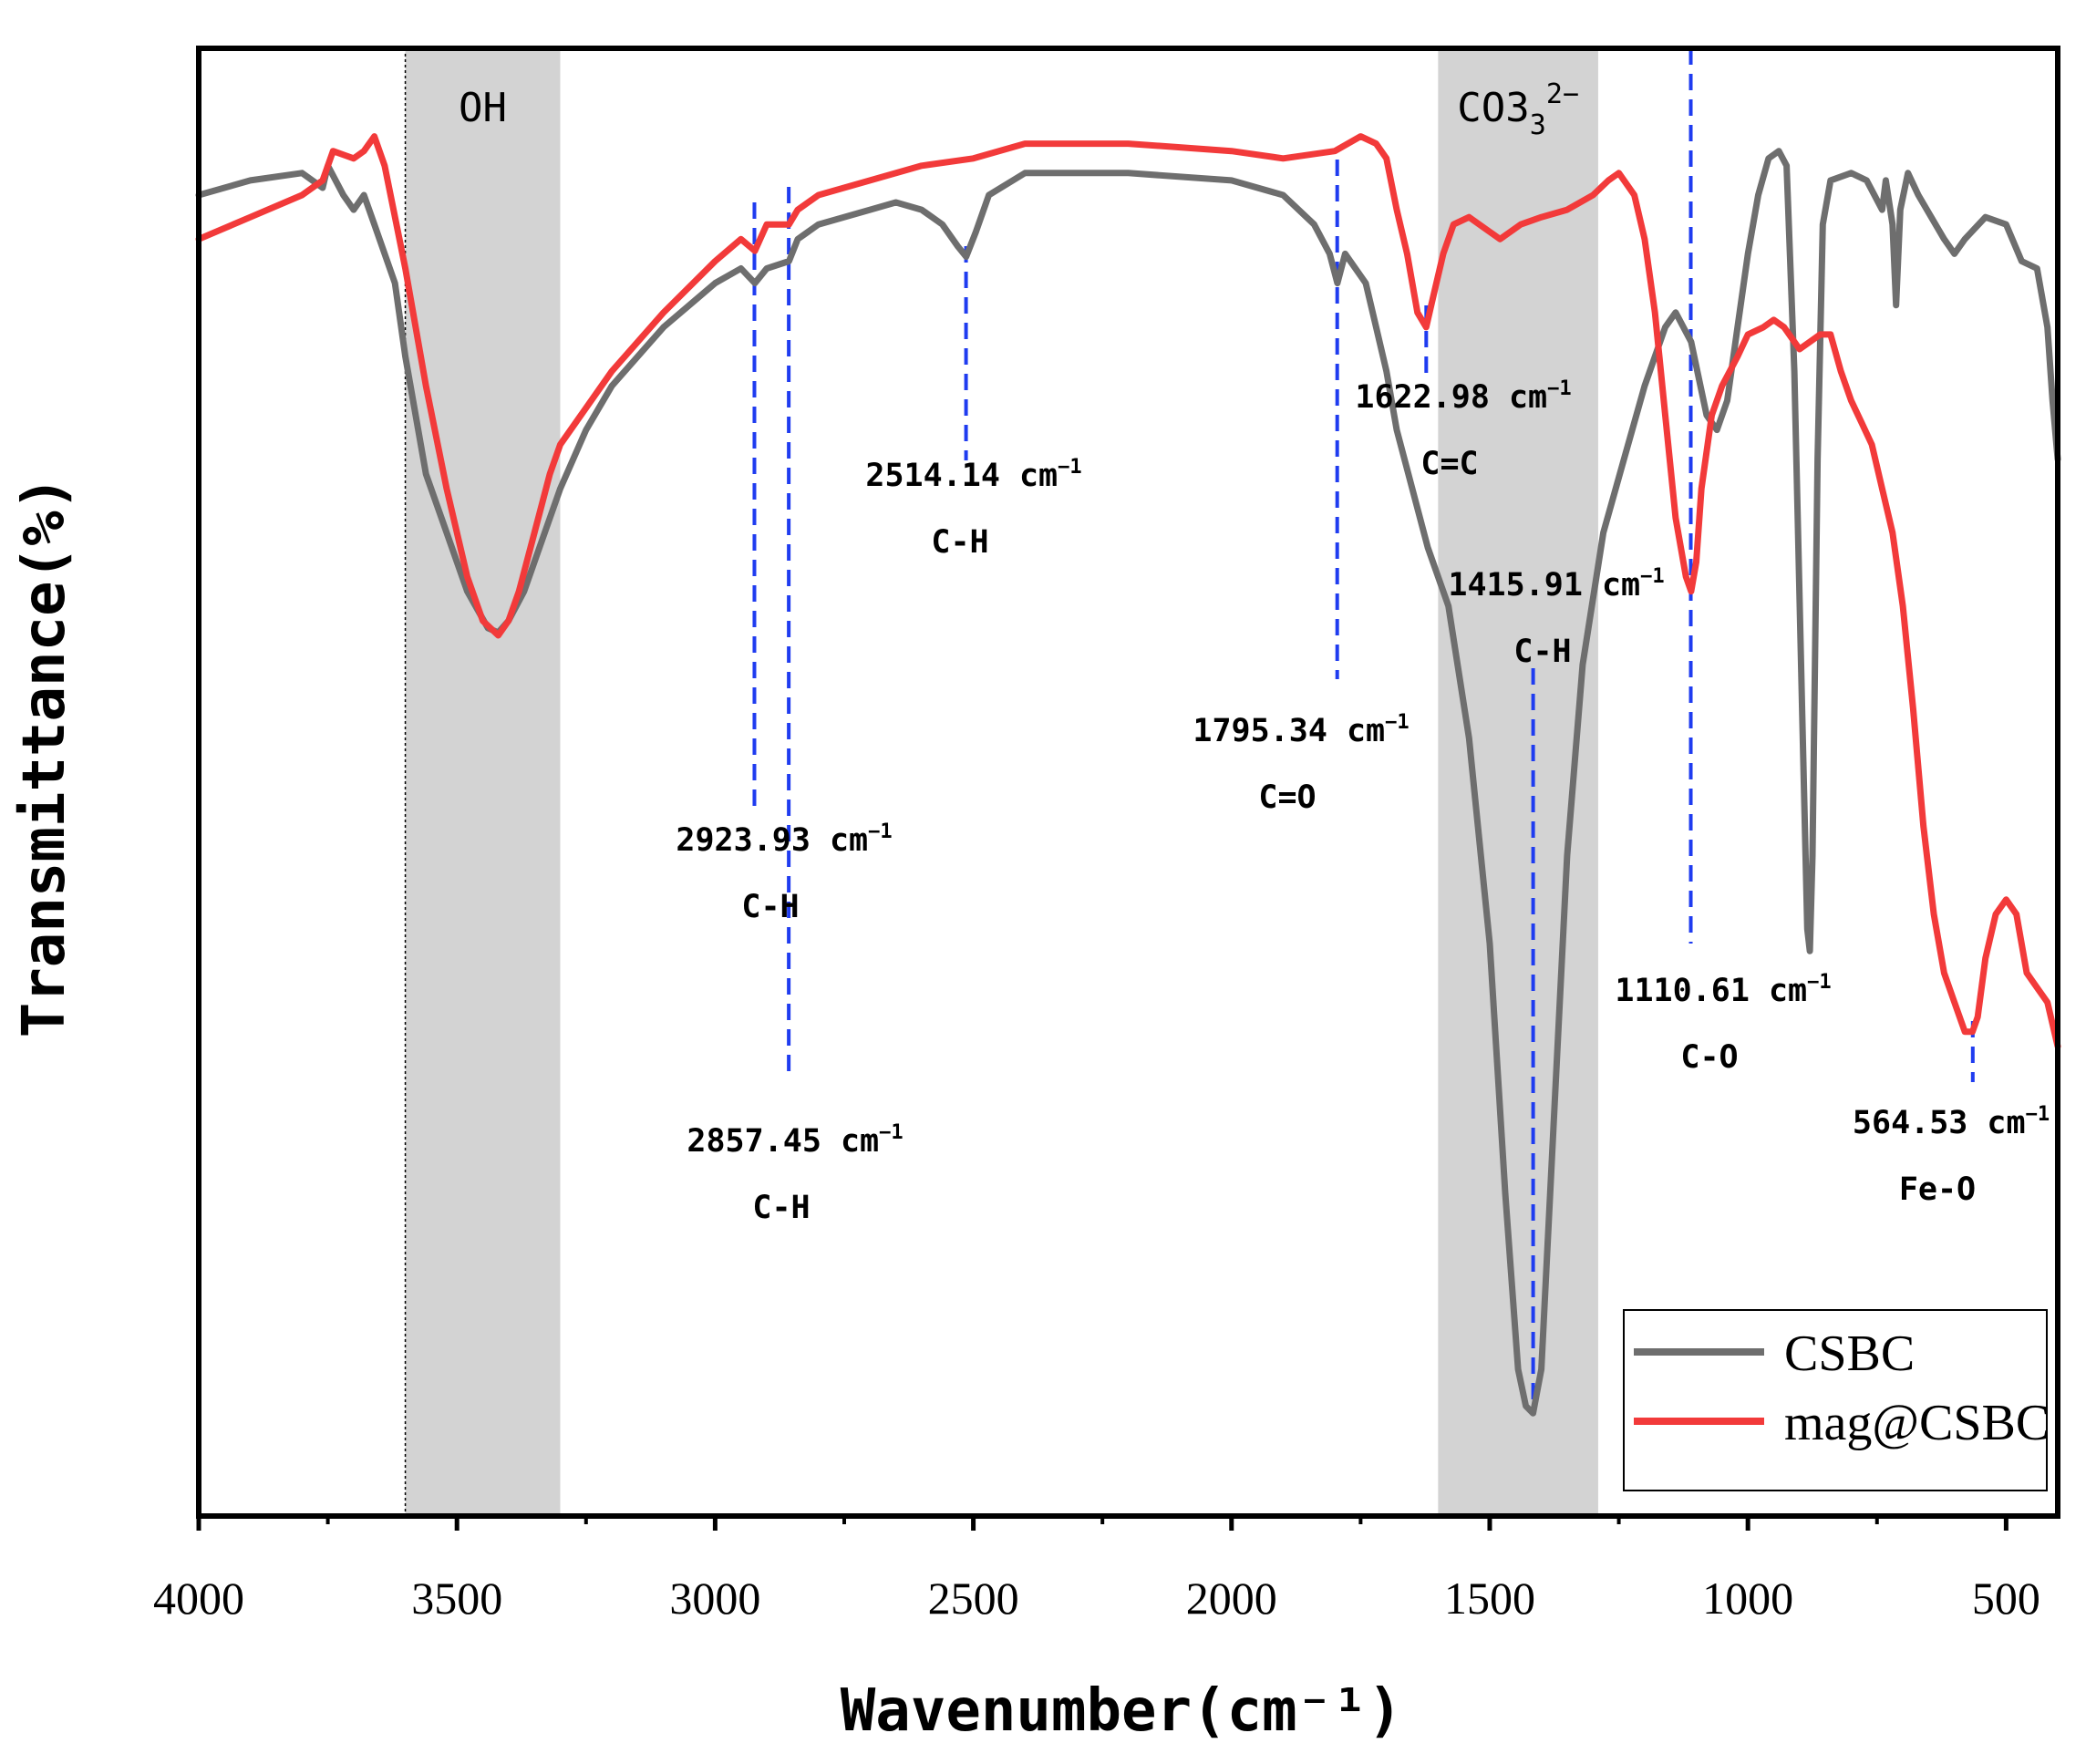 This screenshot has height=1764, width=2086. I want to click on annotation-bond-1415.91: C-H, so click(1542, 652).